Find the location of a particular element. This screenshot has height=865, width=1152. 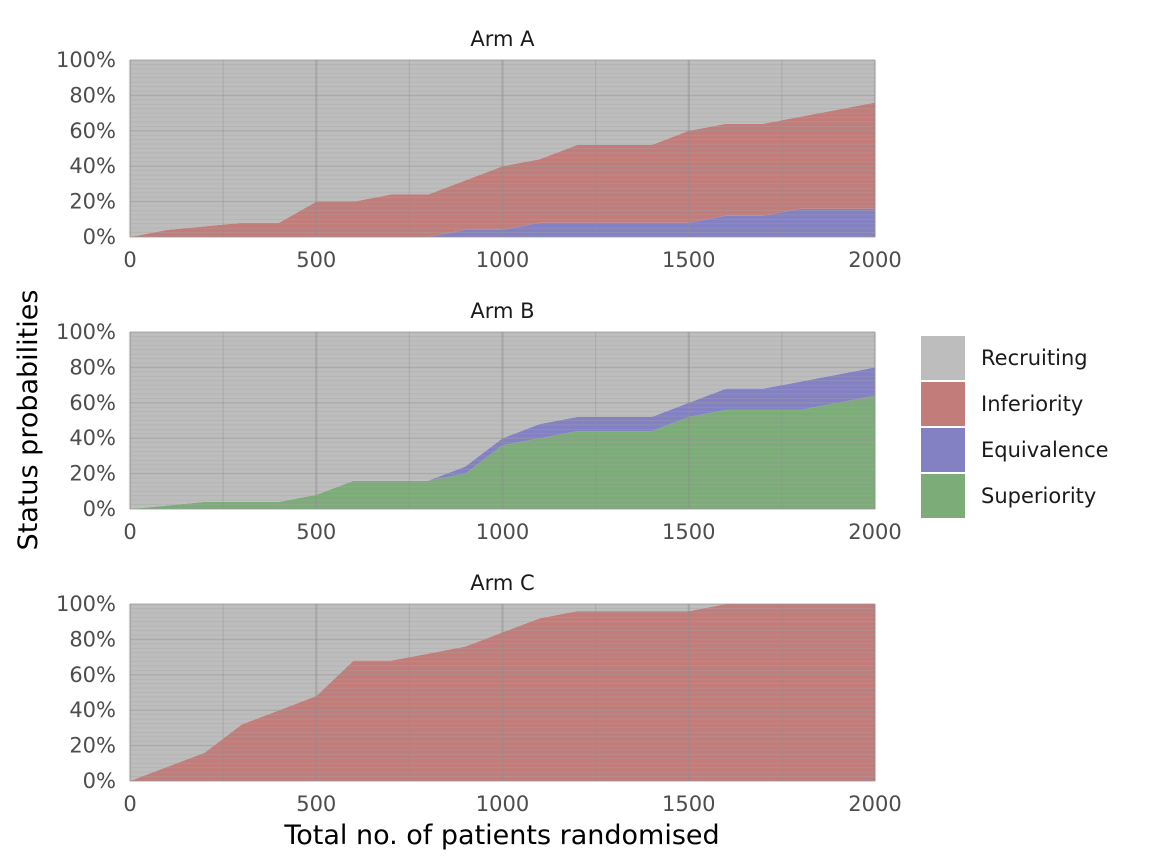

legend-item-equivalence: Equivalence is located at coordinates (1015, 450).